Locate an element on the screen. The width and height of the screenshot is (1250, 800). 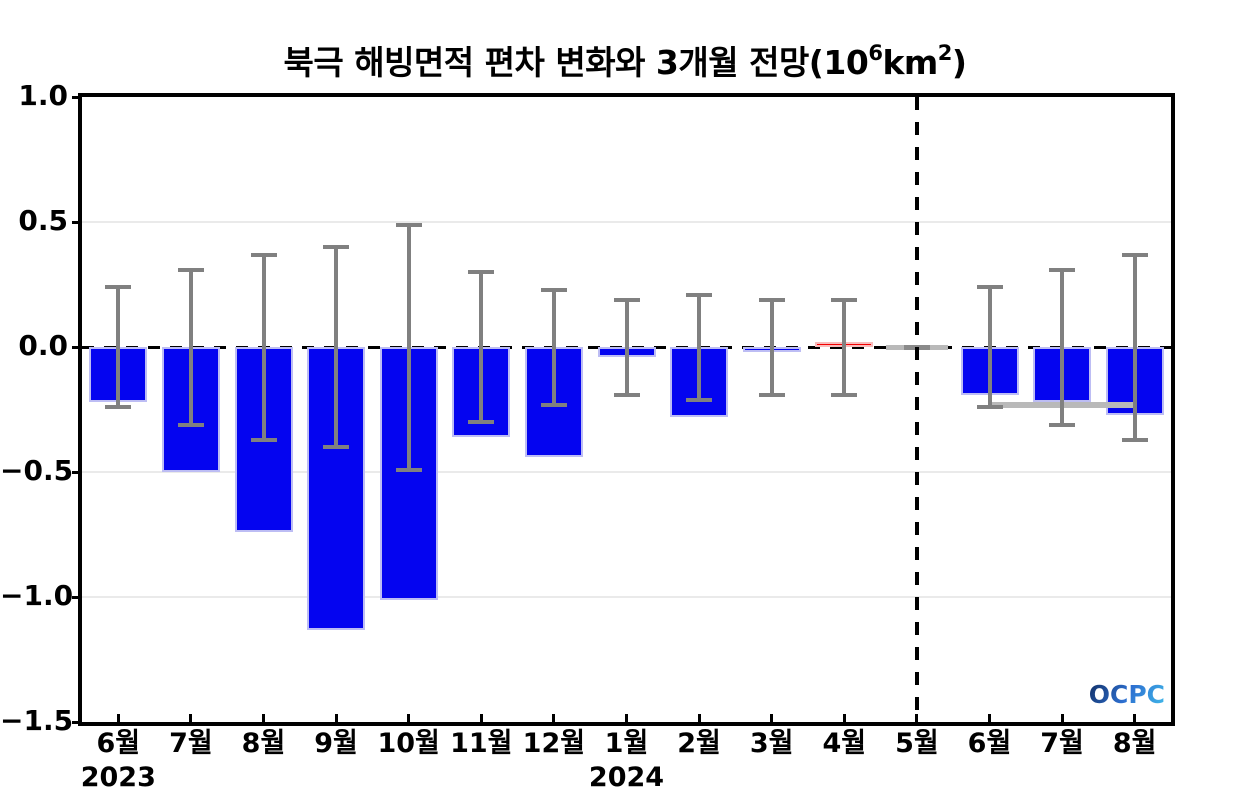
year-label-2024: 2024 is located at coordinates (626, 777).